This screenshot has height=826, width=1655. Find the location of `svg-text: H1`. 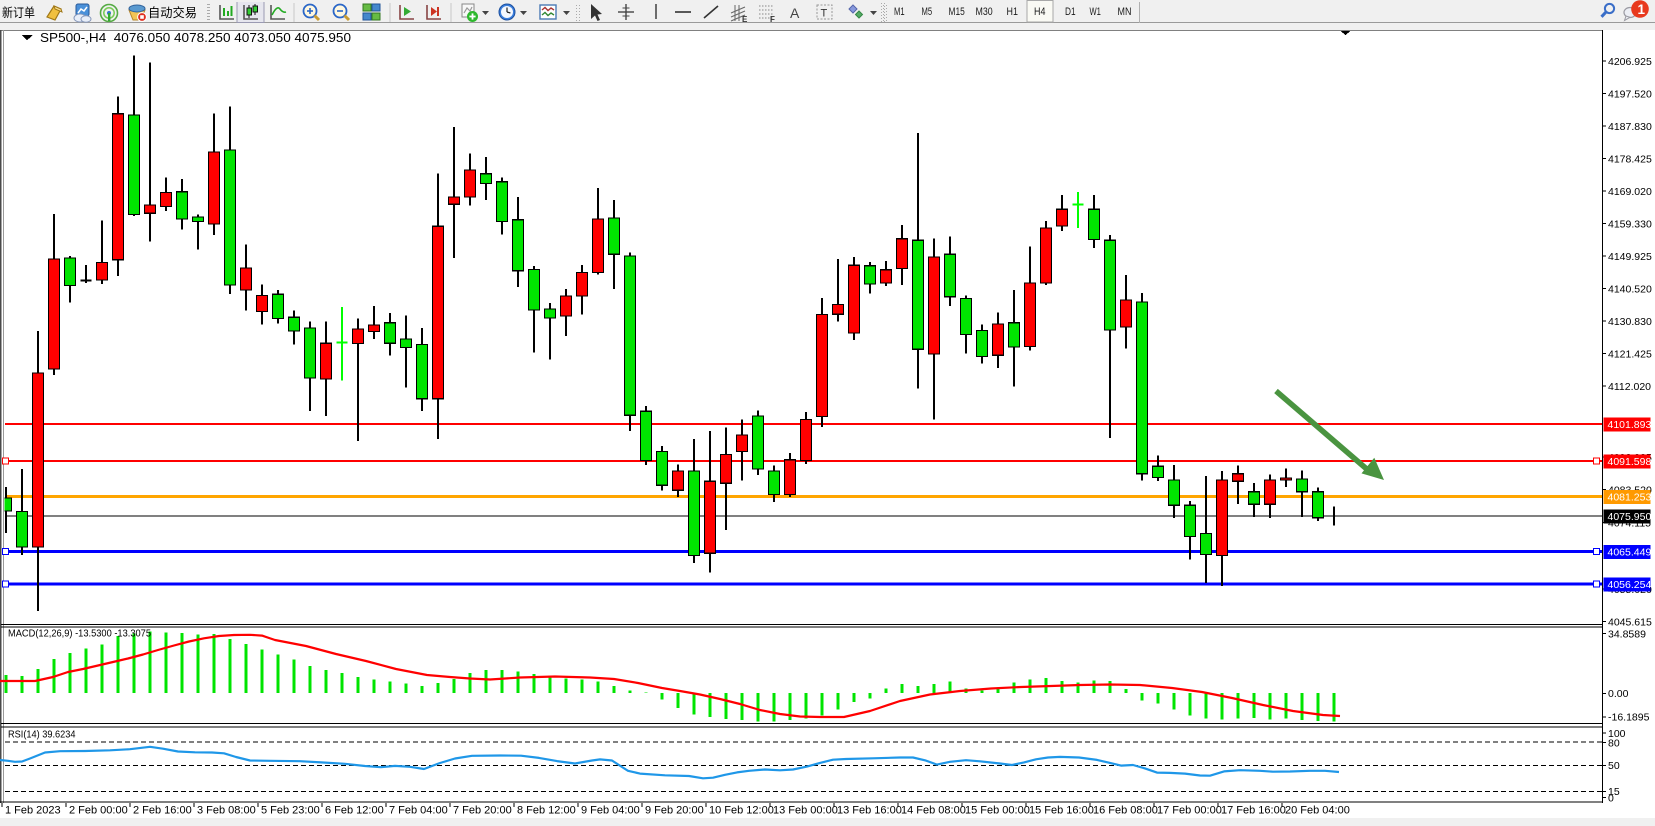

svg-text: H1 is located at coordinates (1012, 12).